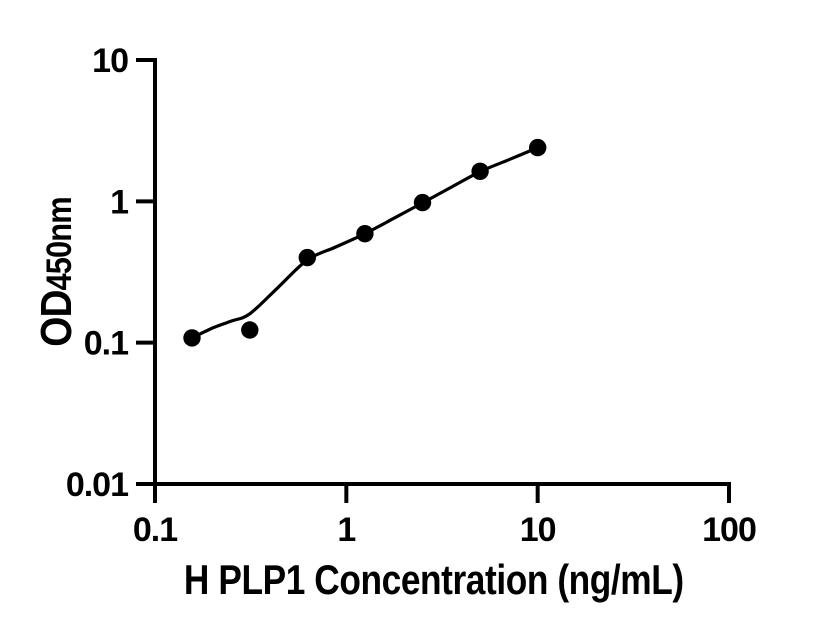 Image resolution: width=816 pixels, height=640 pixels. What do you see at coordinates (729, 530) in the screenshot?
I see `x-axis-tick-label: 100` at bounding box center [729, 530].